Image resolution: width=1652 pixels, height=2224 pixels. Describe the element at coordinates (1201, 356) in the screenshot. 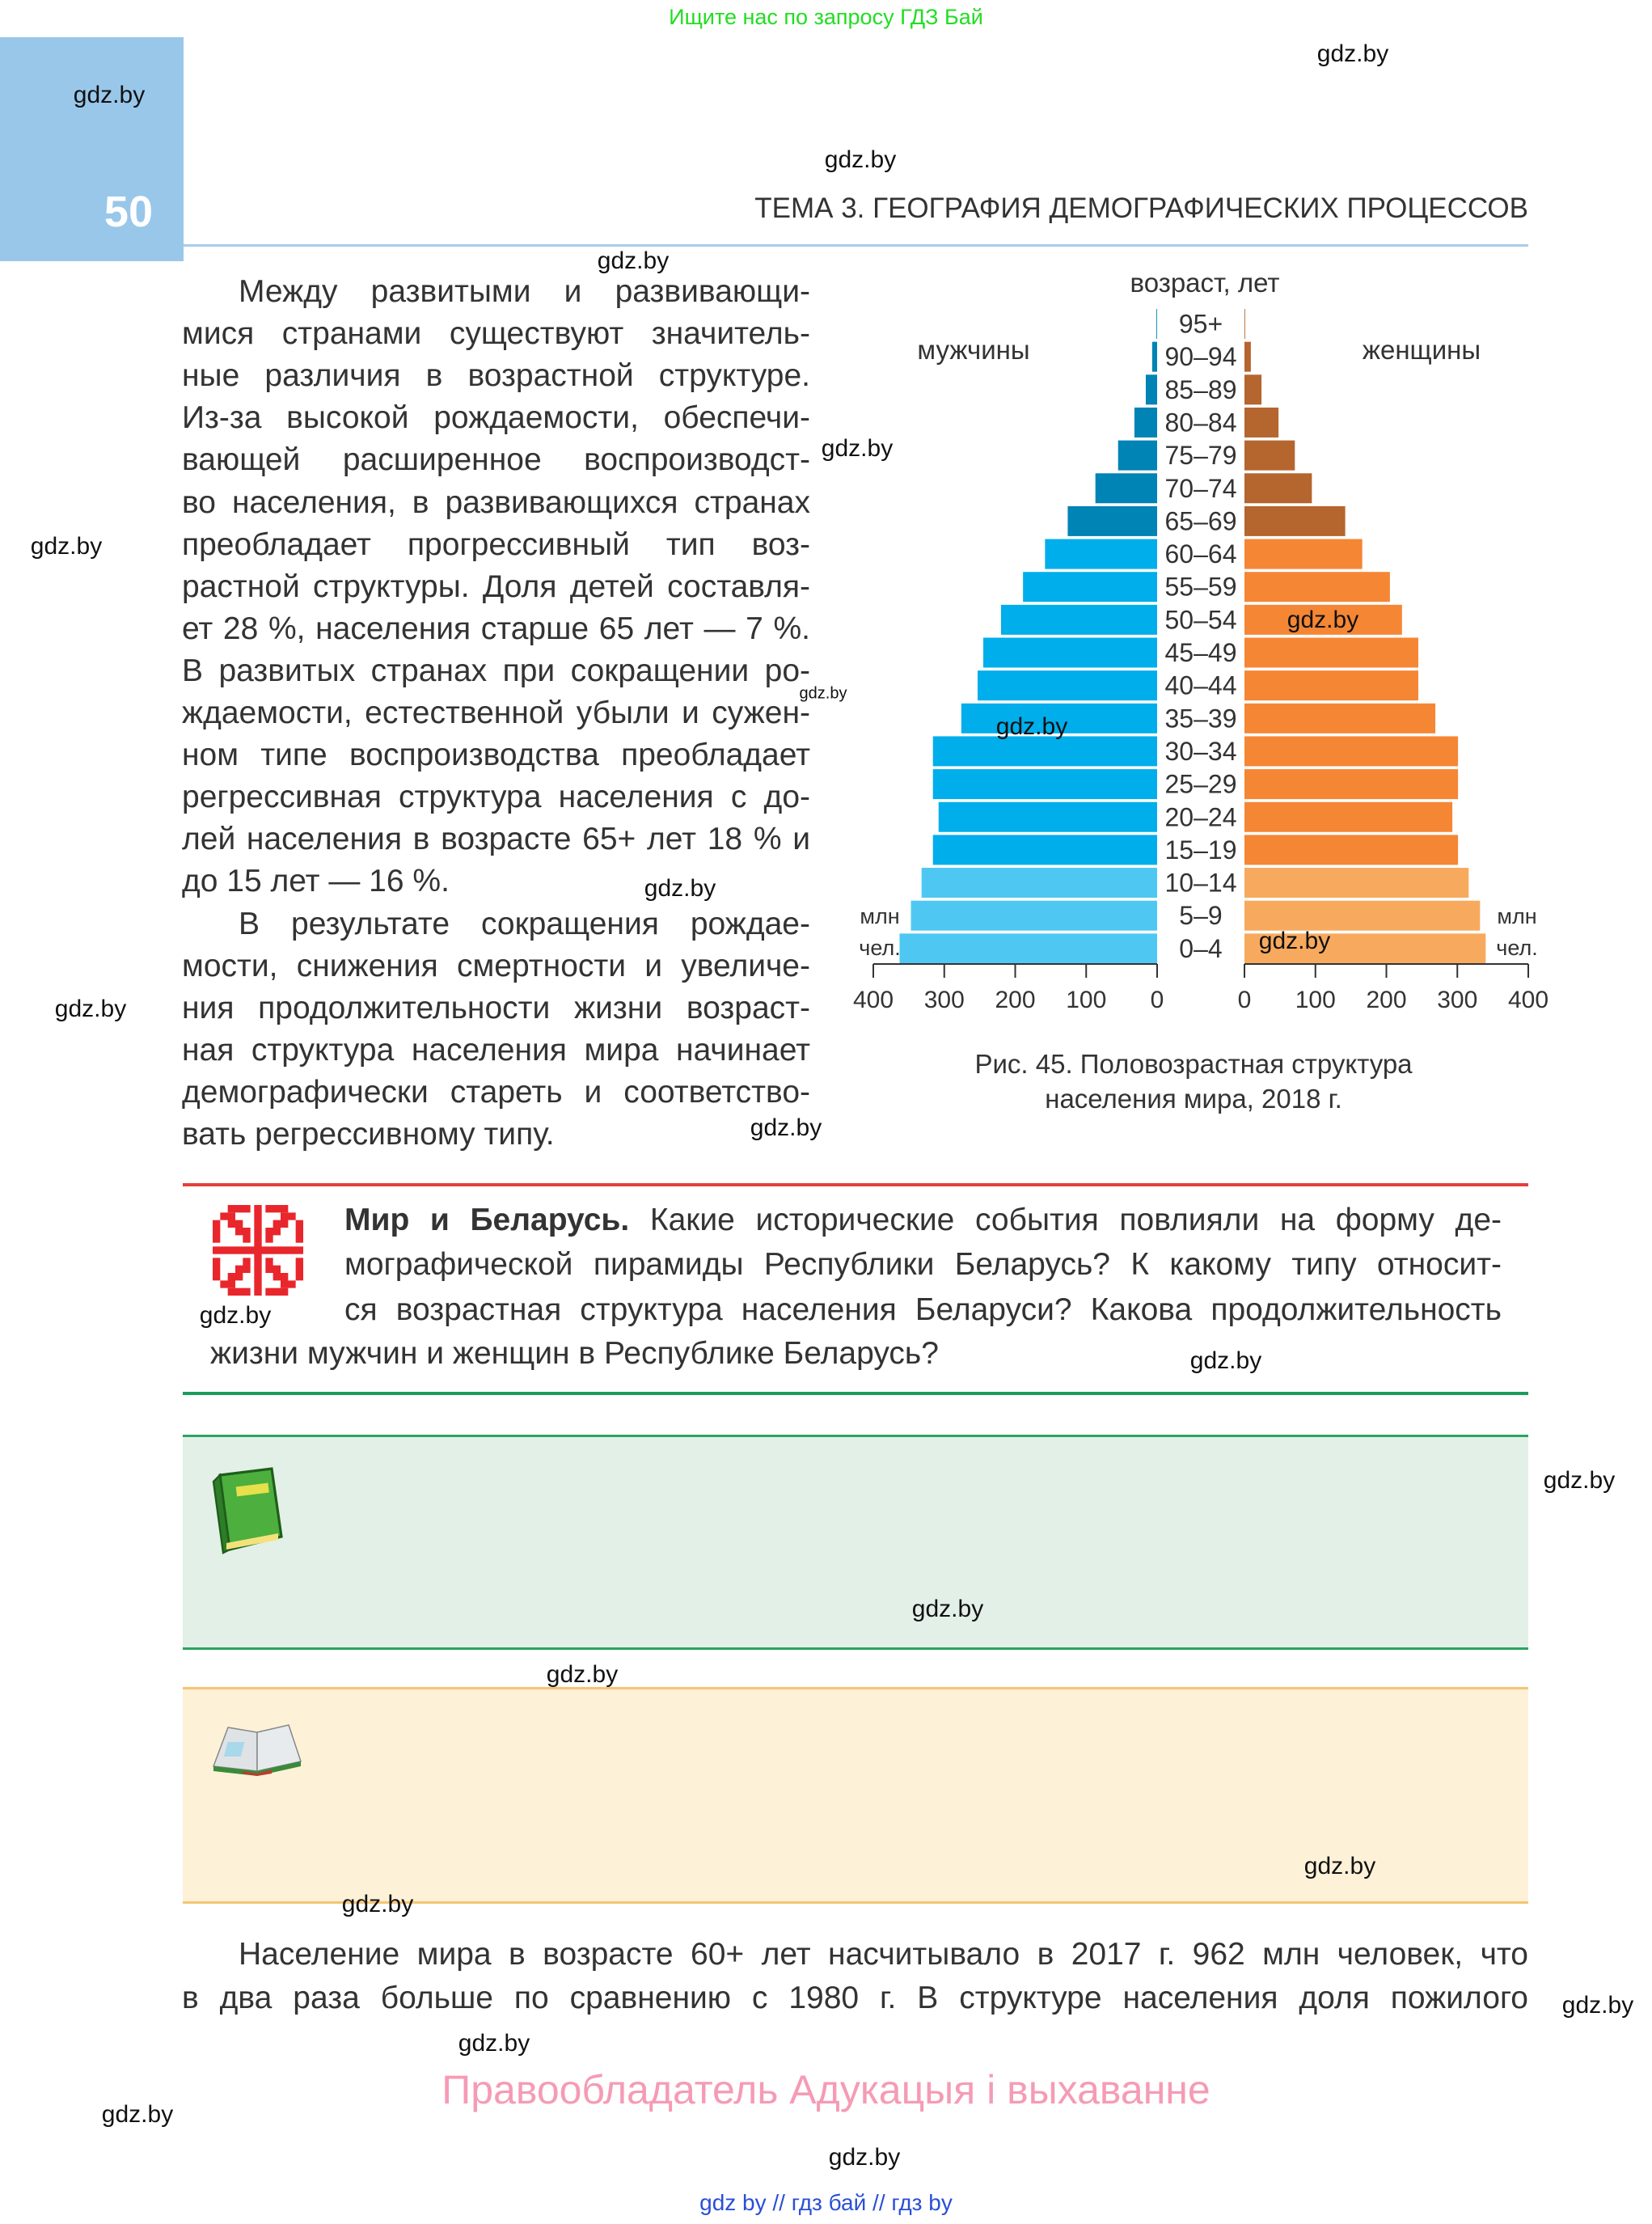

I see `age-group-label: 90–94` at that location.